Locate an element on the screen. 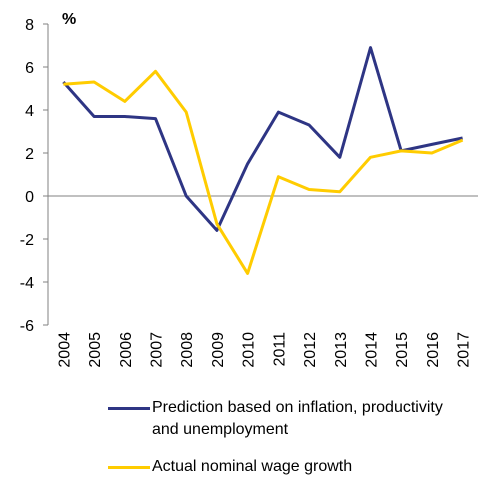 The image size is (478, 493). y-tick-label: -4 is located at coordinates (27, 283).